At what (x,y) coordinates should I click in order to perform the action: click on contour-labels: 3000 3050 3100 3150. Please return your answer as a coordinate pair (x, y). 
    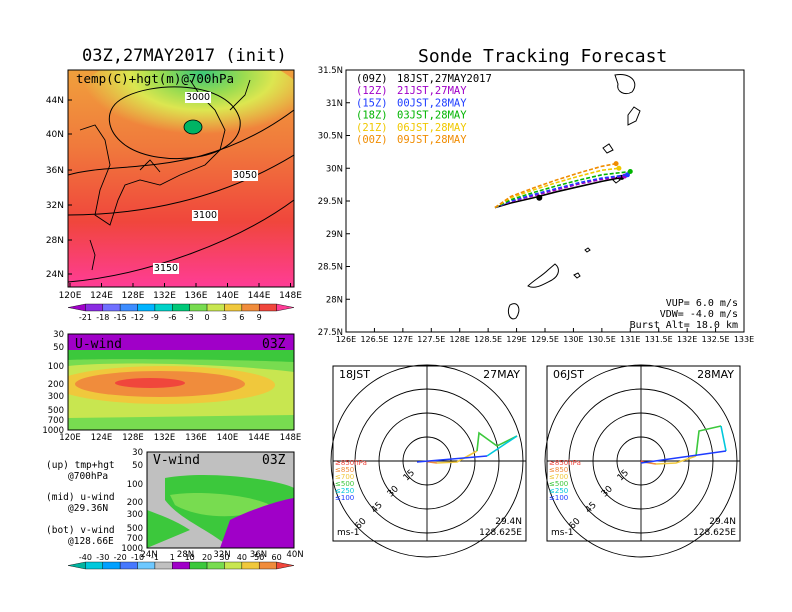
    Looking at the image, I should click on (205, 183).